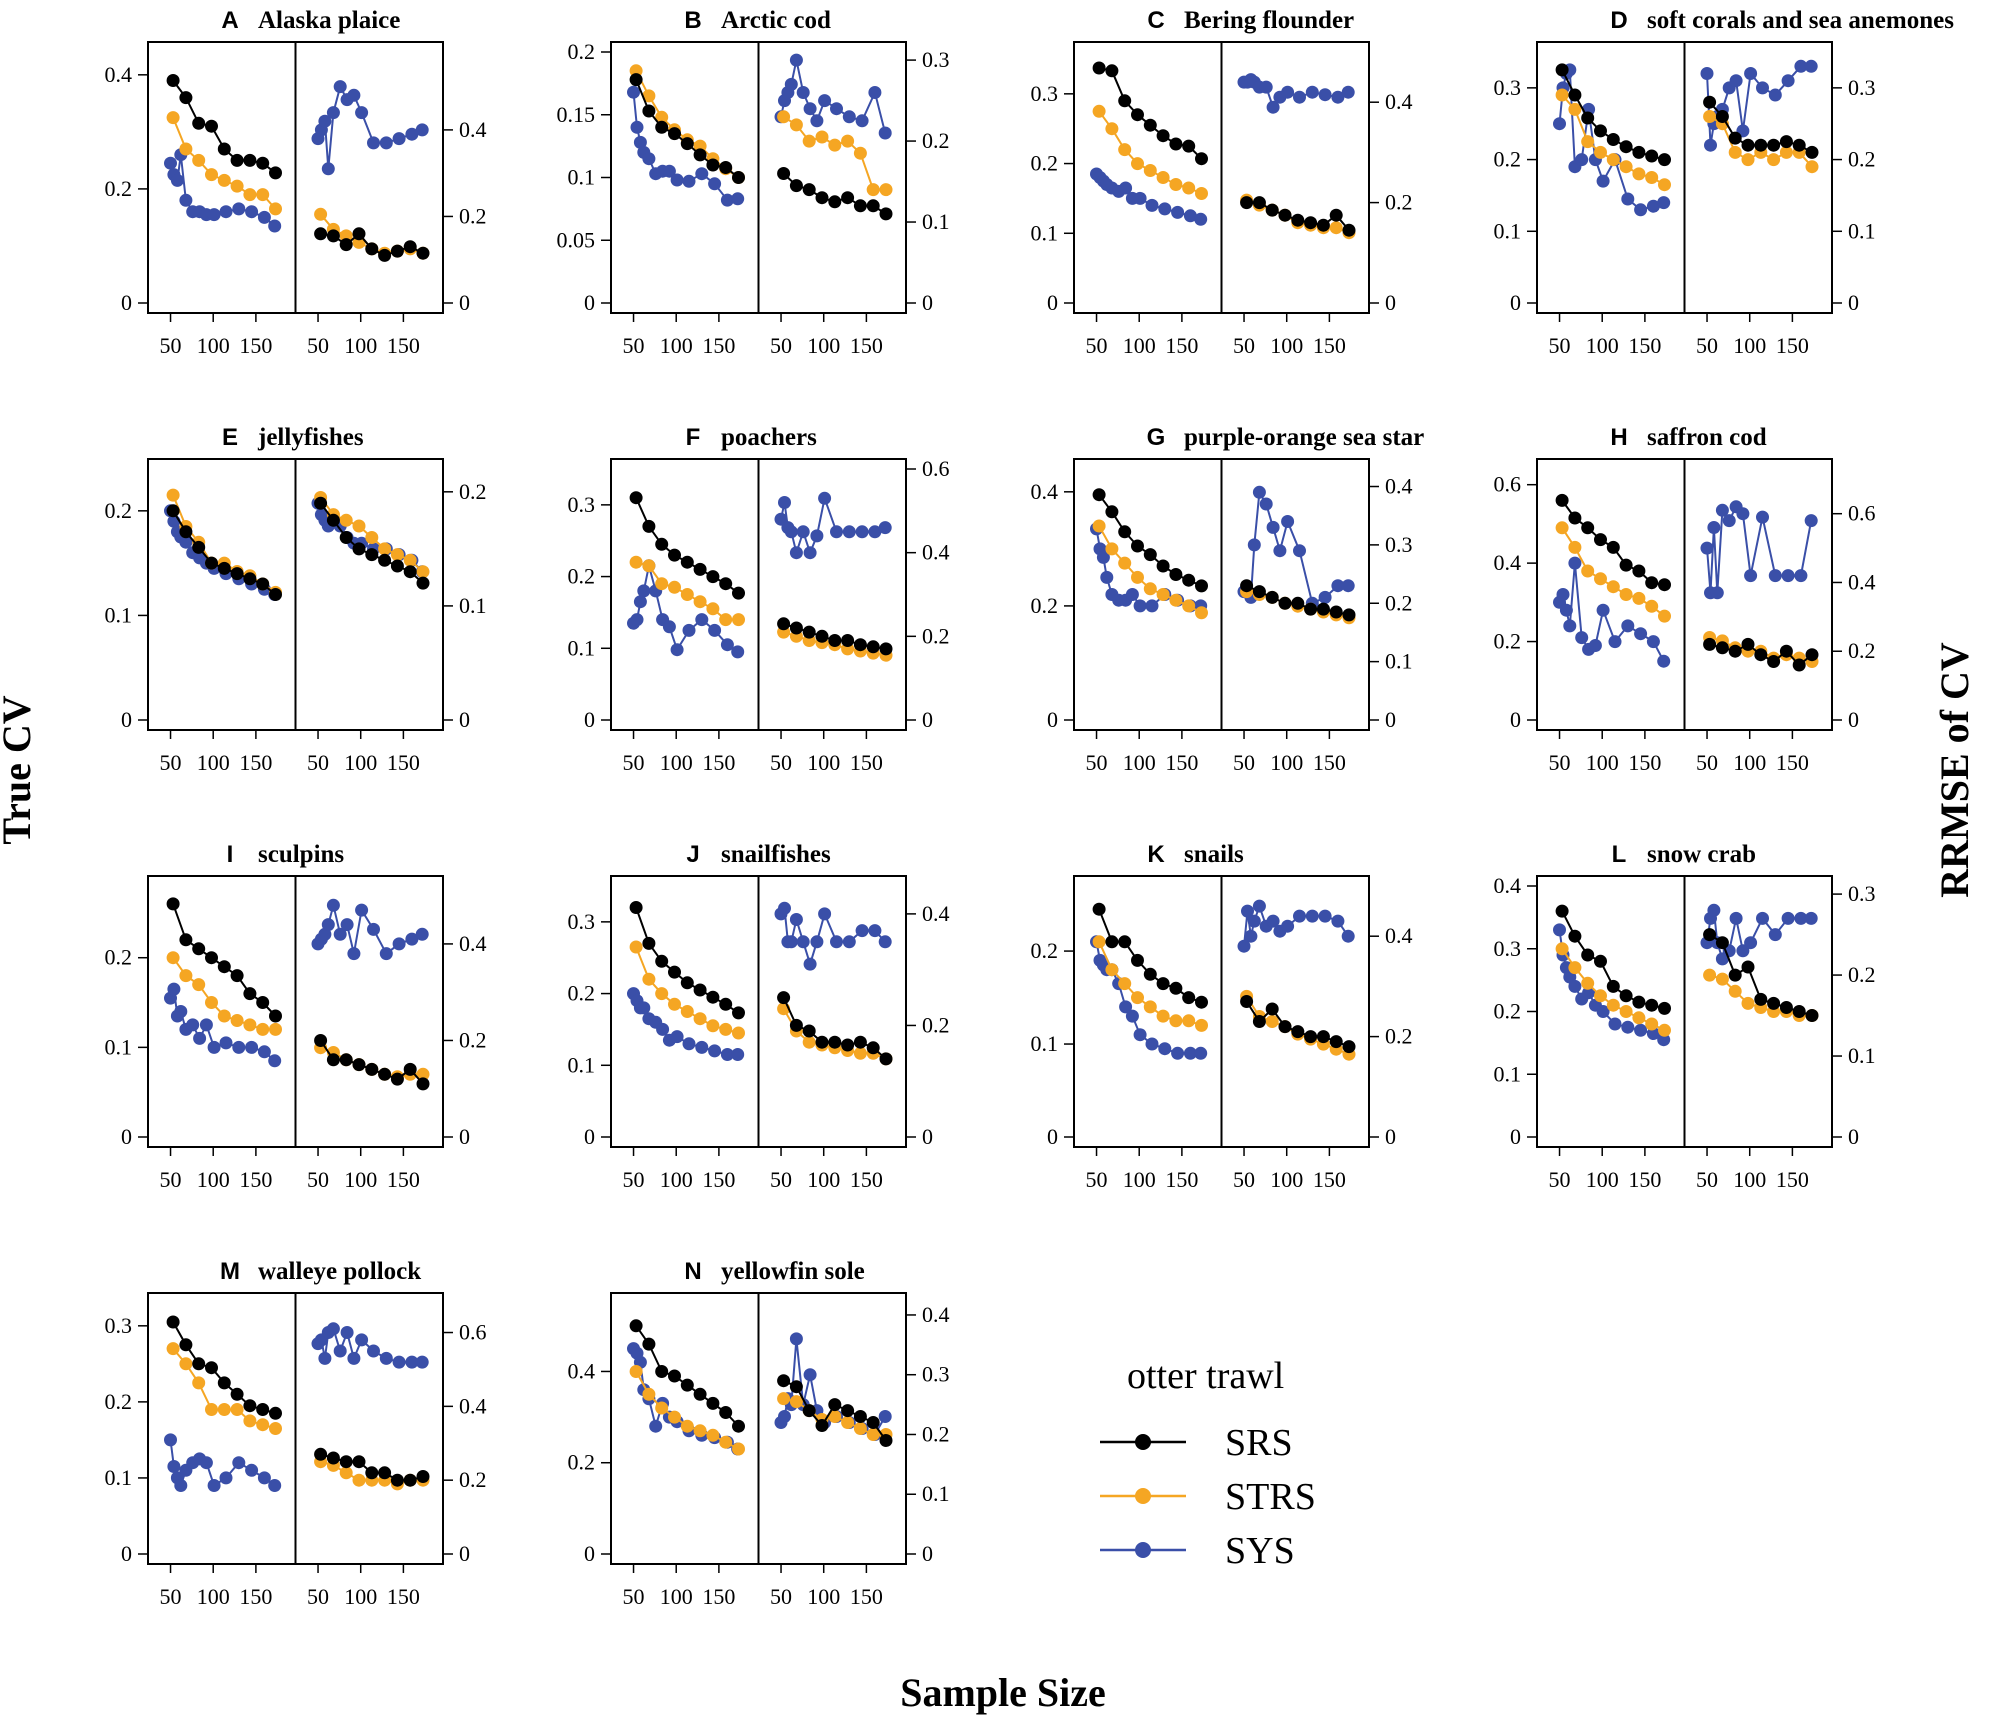 Image resolution: width=1996 pixels, height=1716 pixels. What do you see at coordinates (1045, 1043) in the screenshot?
I see `left-tick-label: 0.1` at bounding box center [1045, 1043].